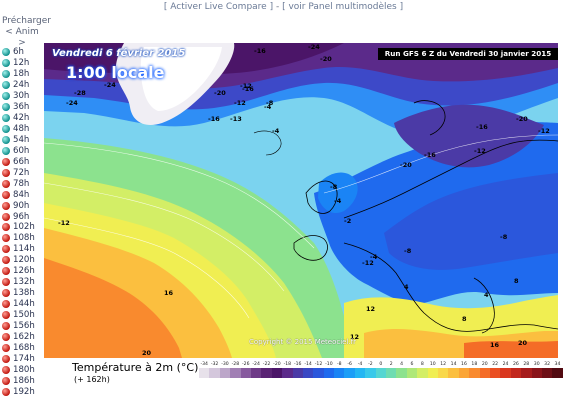 The height and width of the screenshot is (402, 567). I want to click on legend-subtitle: (+ 162h), so click(92, 379).